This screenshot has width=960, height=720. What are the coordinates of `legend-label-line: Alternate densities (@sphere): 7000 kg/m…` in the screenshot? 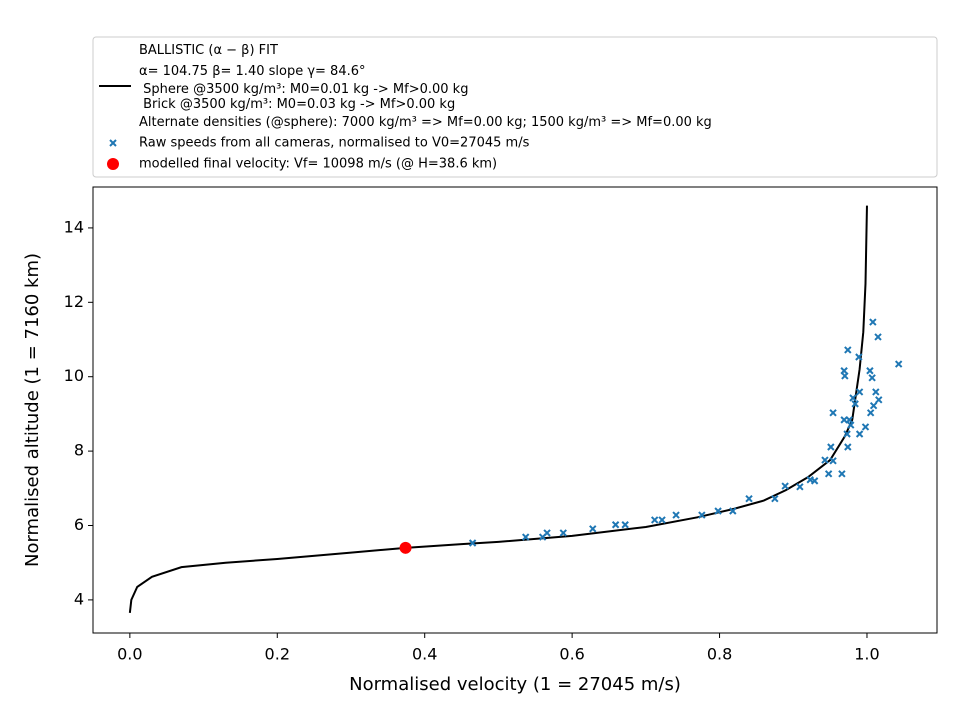 It's located at (425, 122).